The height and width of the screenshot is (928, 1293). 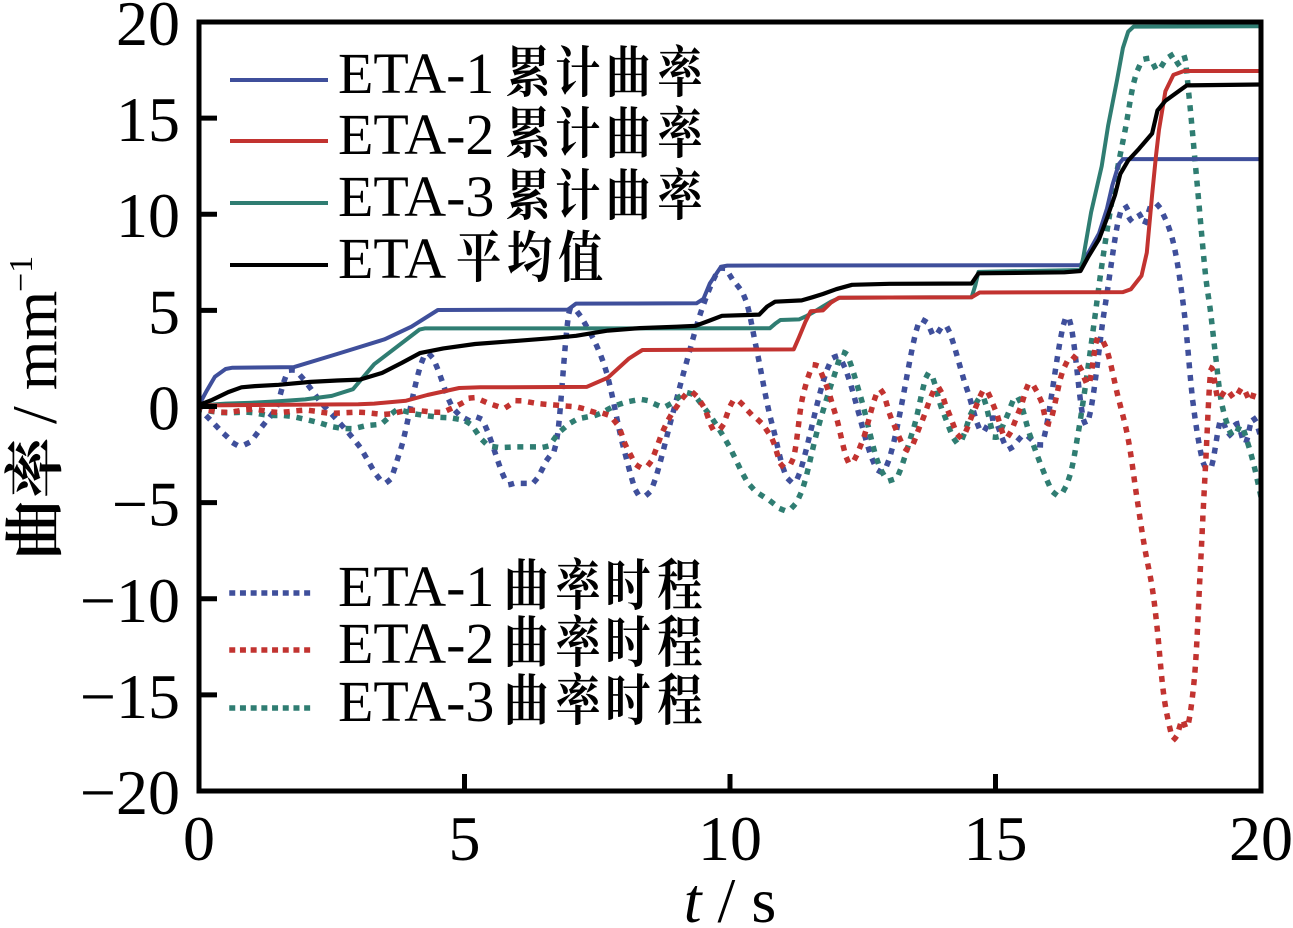 I want to click on svg-text: / mm, so click(x=35, y=357).